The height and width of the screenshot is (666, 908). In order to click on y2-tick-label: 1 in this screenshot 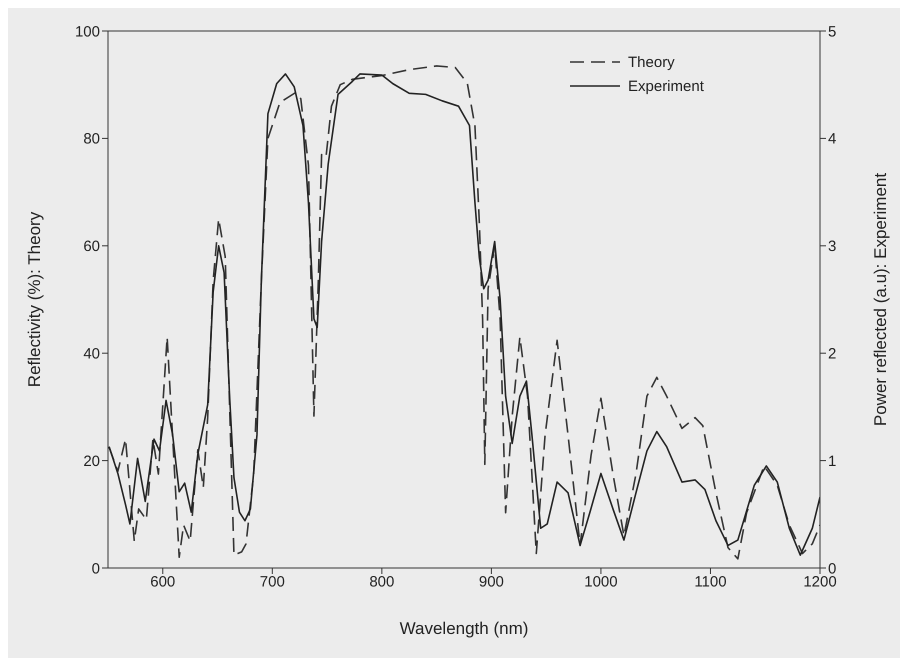, I will do `click(832, 461)`.